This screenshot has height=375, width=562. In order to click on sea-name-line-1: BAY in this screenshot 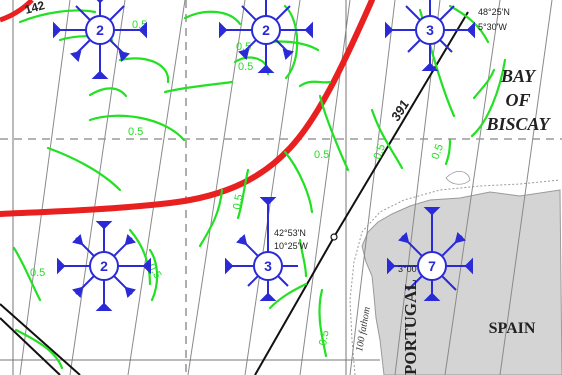, I will do `click(518, 76)`.